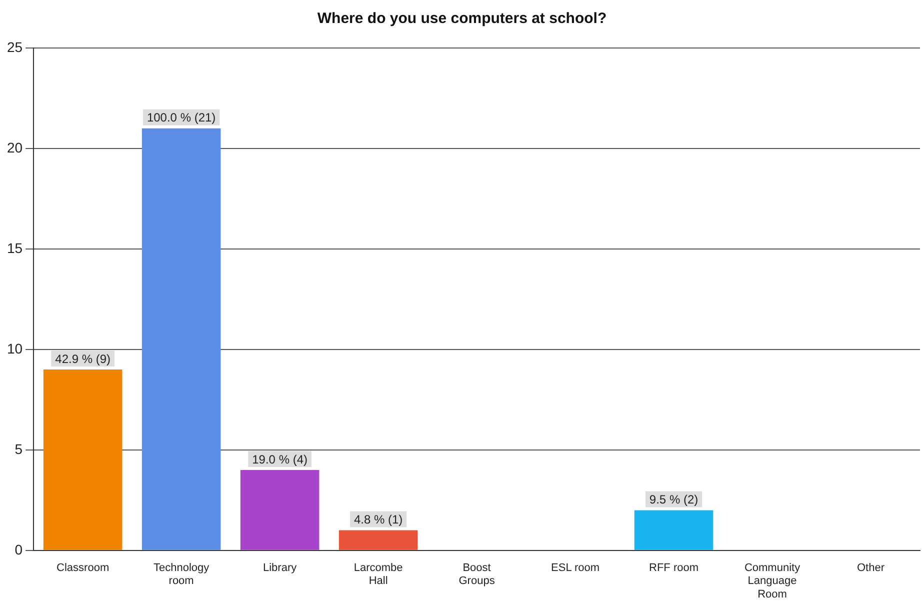  I want to click on x-tick-label: Other, so click(870, 568).